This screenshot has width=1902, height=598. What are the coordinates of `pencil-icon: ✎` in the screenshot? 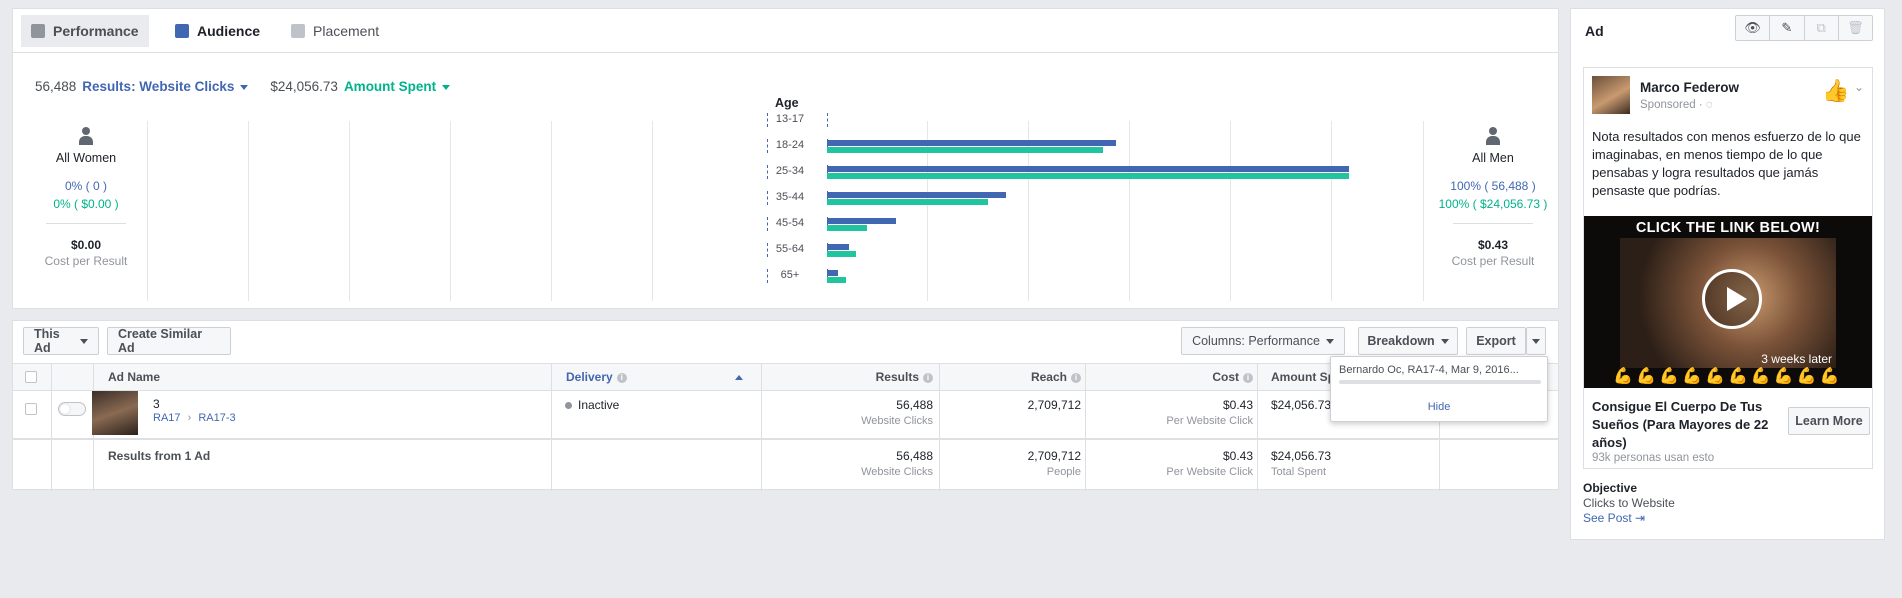 It's located at (1787, 27).